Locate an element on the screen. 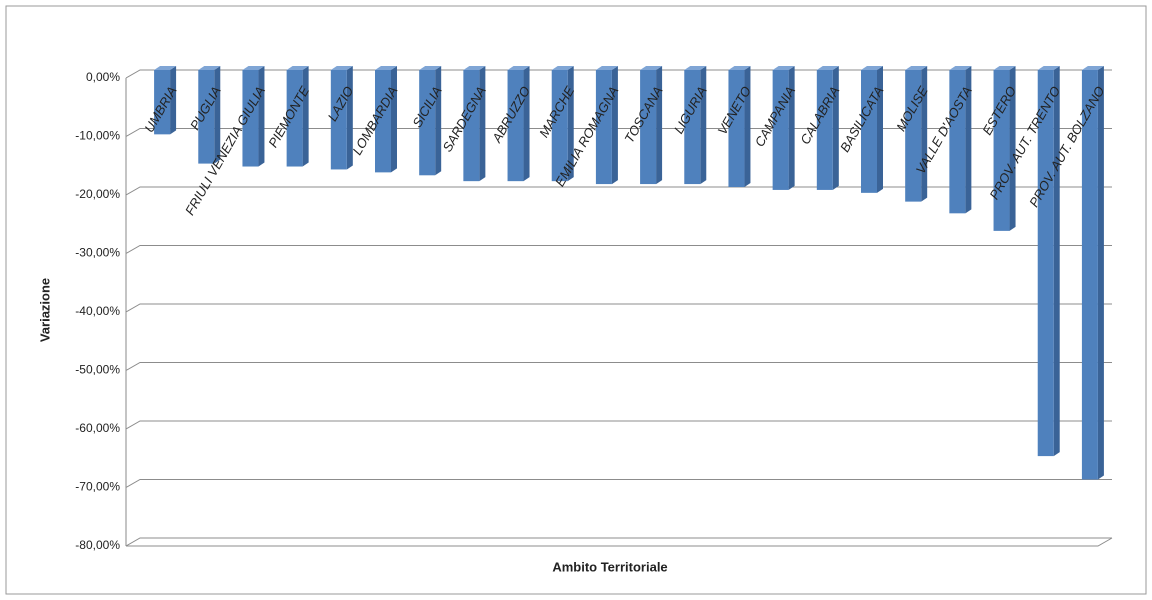  floor-edge is located at coordinates (619, 542).